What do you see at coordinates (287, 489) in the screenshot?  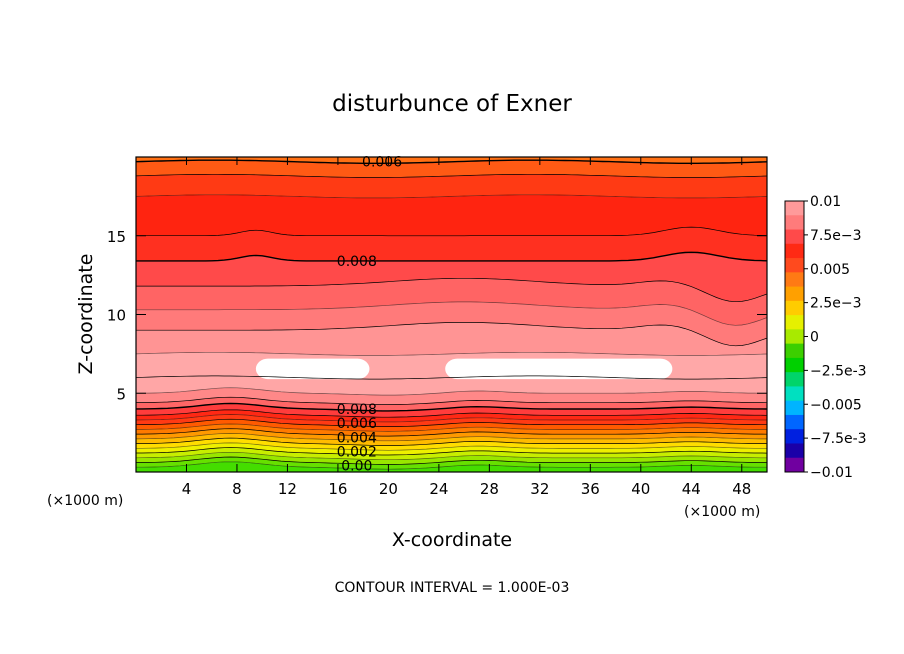 I see `x-tick-label: 12` at bounding box center [287, 489].